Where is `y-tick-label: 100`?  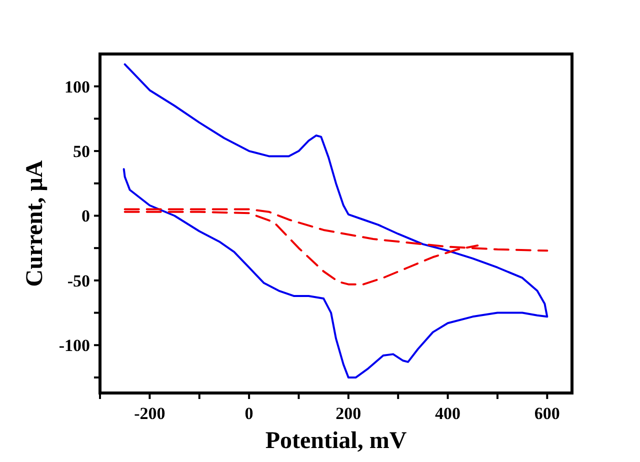 y-tick-label: 100 is located at coordinates (77, 86).